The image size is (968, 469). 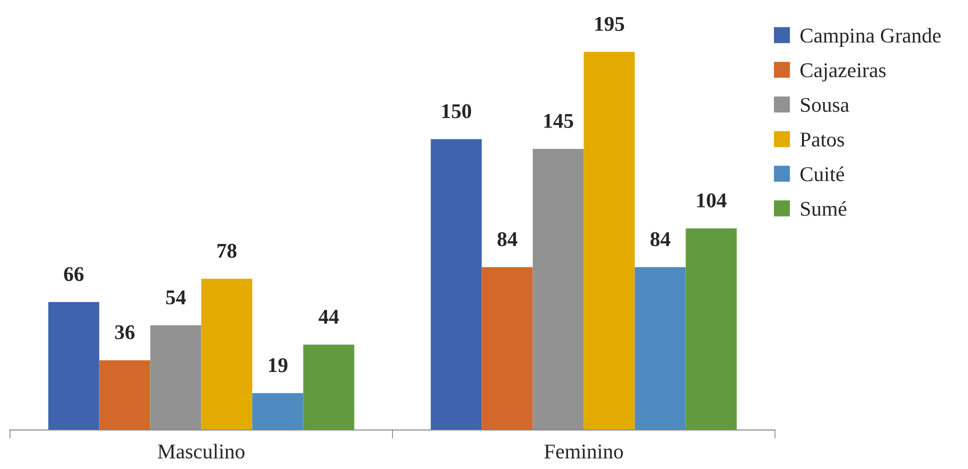 What do you see at coordinates (559, 121) in the screenshot?
I see `data-label: 145` at bounding box center [559, 121].